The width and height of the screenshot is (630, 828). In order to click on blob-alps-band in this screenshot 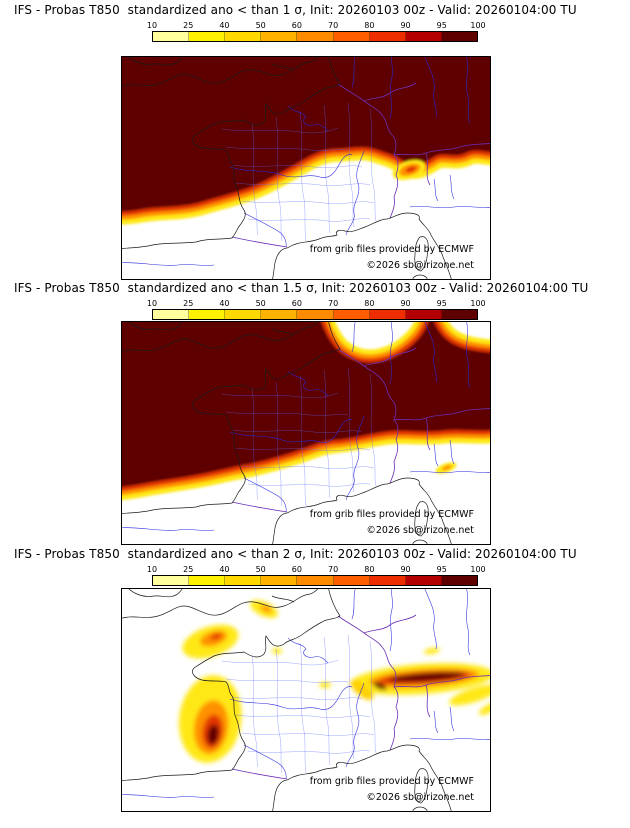, I will do `click(420, 684)`.